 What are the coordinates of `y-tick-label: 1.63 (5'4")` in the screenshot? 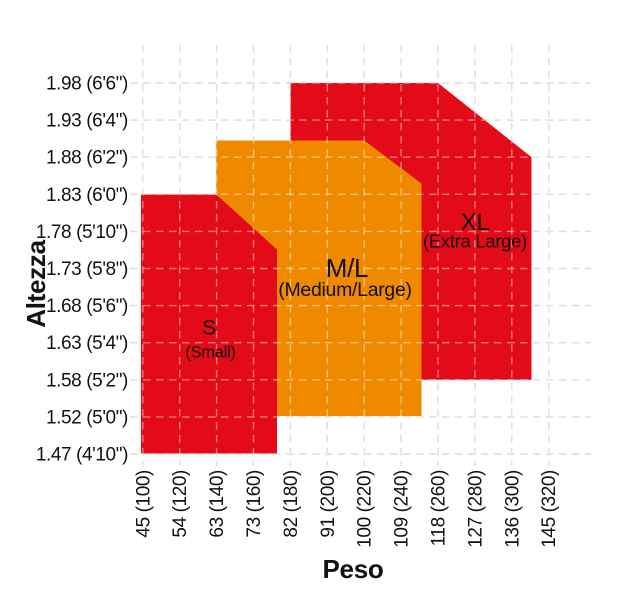 It's located at (87, 343).